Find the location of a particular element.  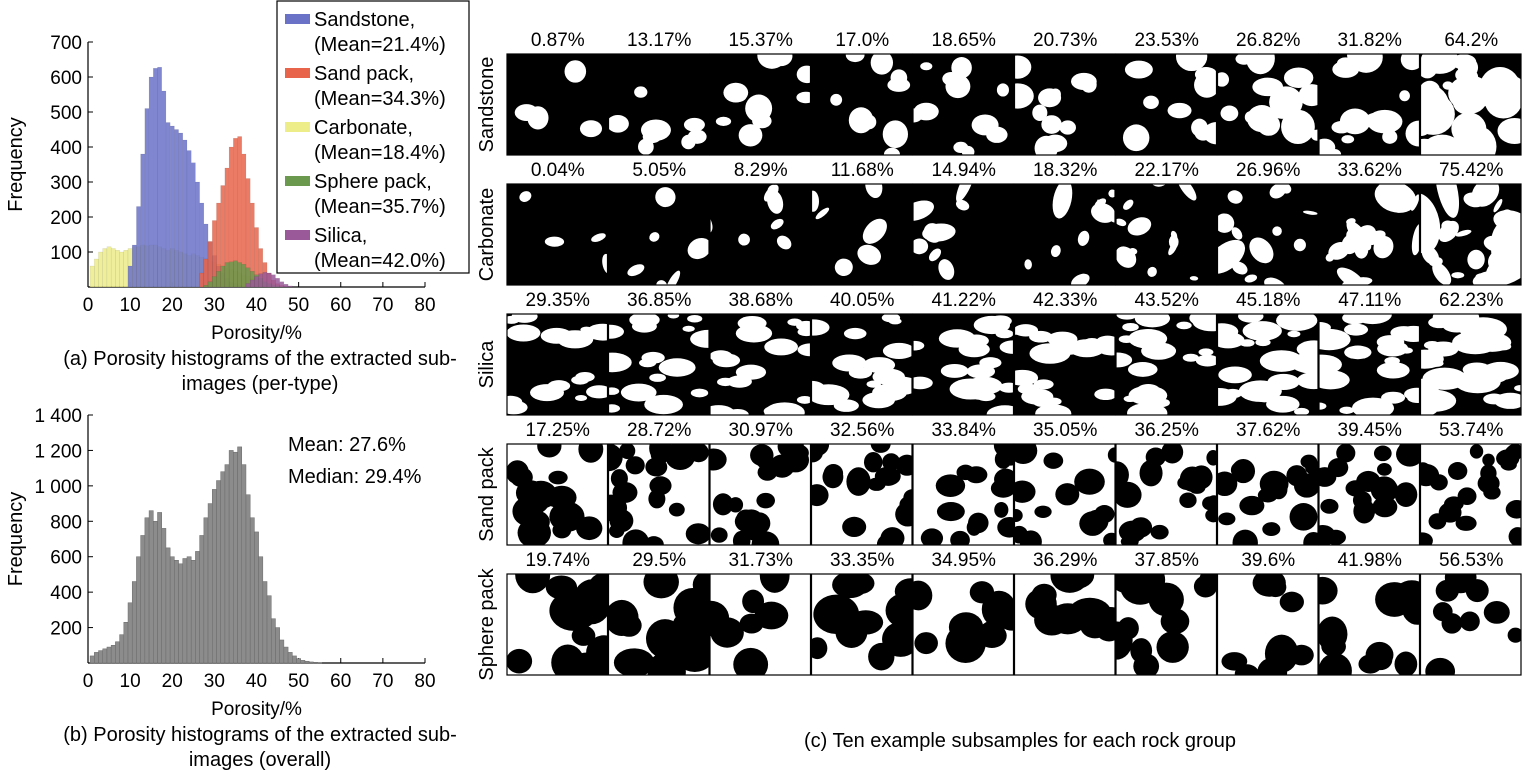

legend-mean: (Mean=21.4%) is located at coordinates (380, 45).